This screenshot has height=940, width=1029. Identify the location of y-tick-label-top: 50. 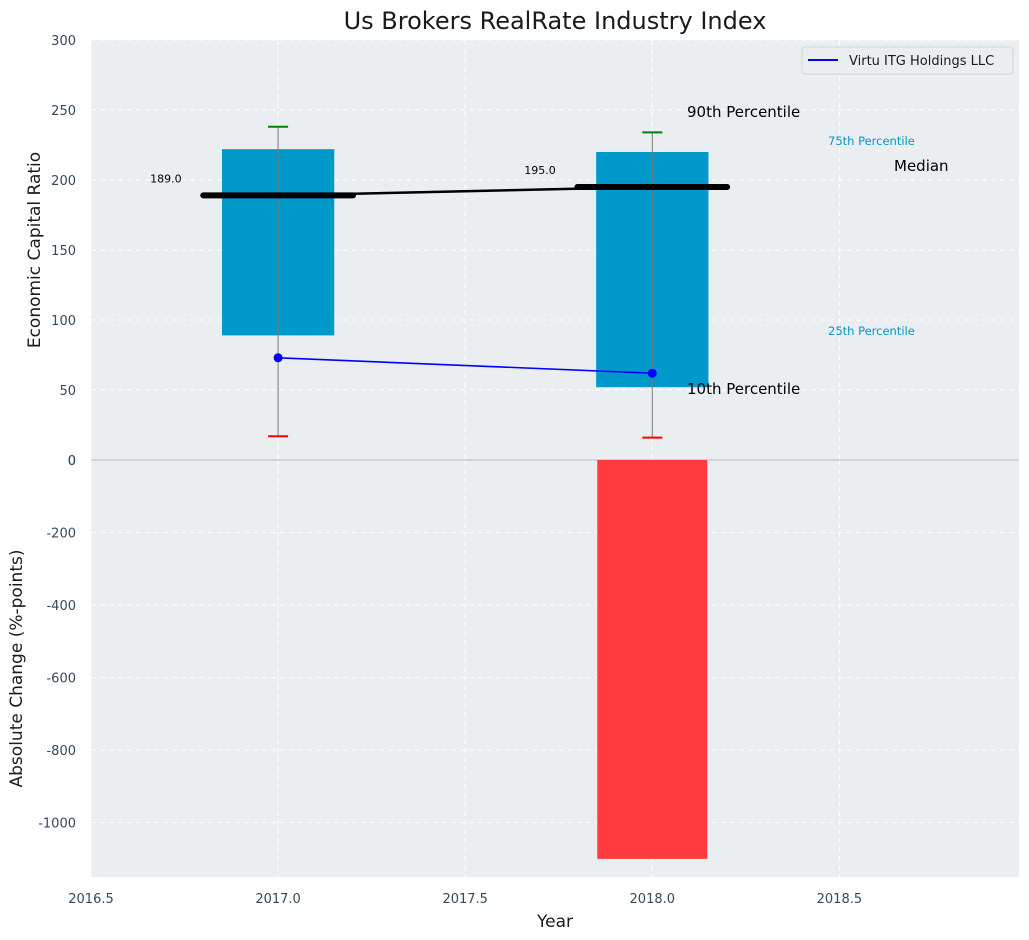
(67, 391).